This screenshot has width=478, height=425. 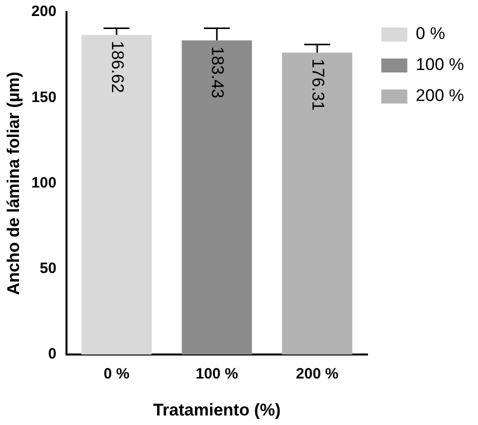 I want to click on x-tick-label: 200 %, so click(x=317, y=374).